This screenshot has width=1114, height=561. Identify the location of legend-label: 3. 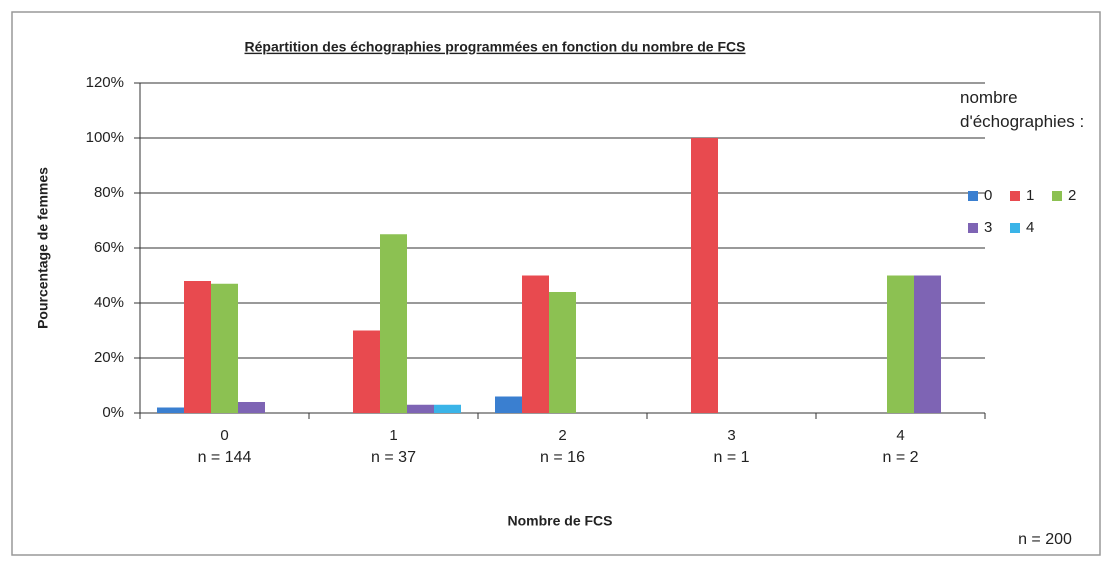
(988, 227).